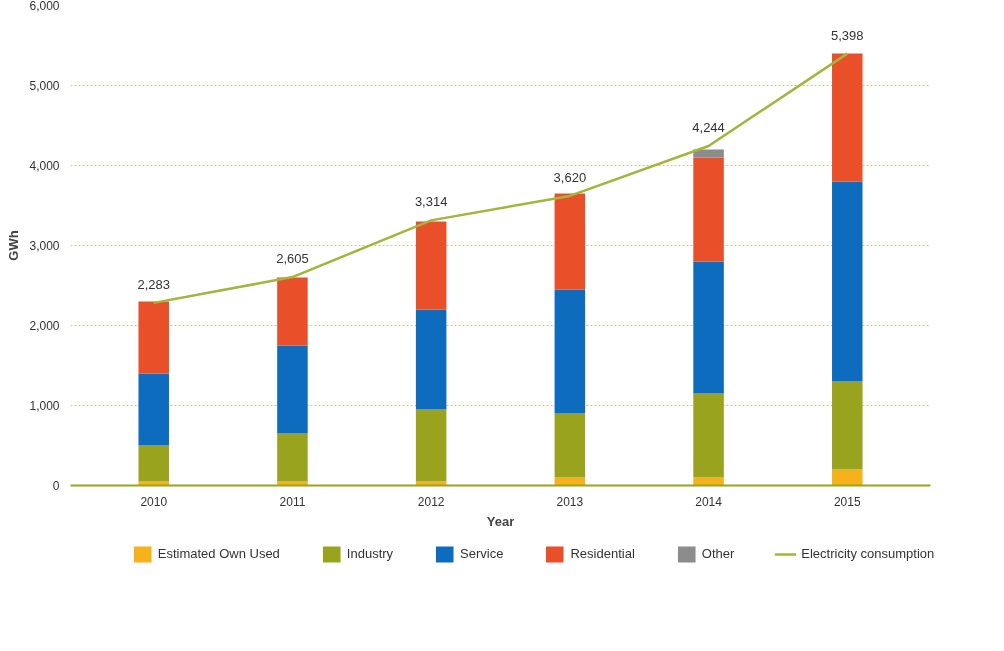 This screenshot has width=1004, height=651. Describe the element at coordinates (44, 6) in the screenshot. I see `y-tick-label: 6,000` at that location.